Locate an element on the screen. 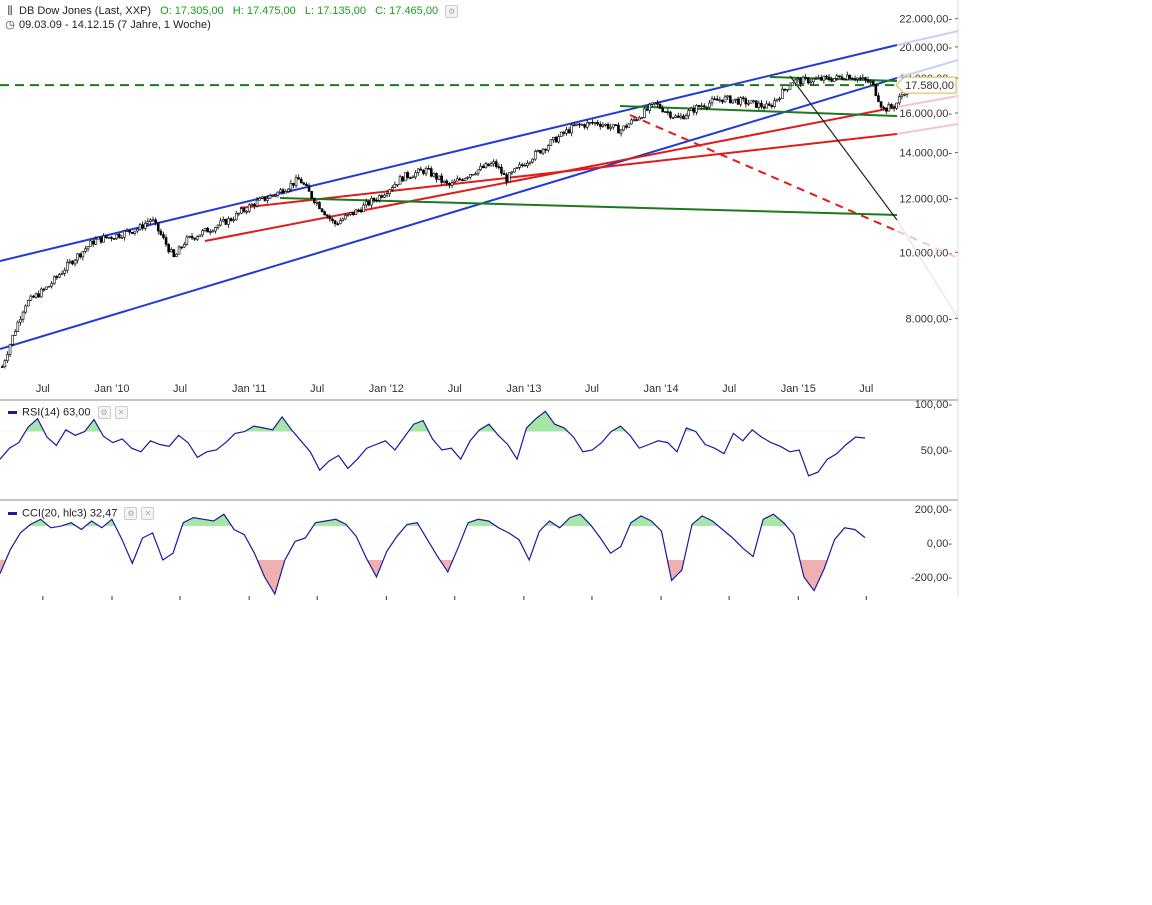 This screenshot has width=1152, height=905. cci-swatch is located at coordinates (12, 513).